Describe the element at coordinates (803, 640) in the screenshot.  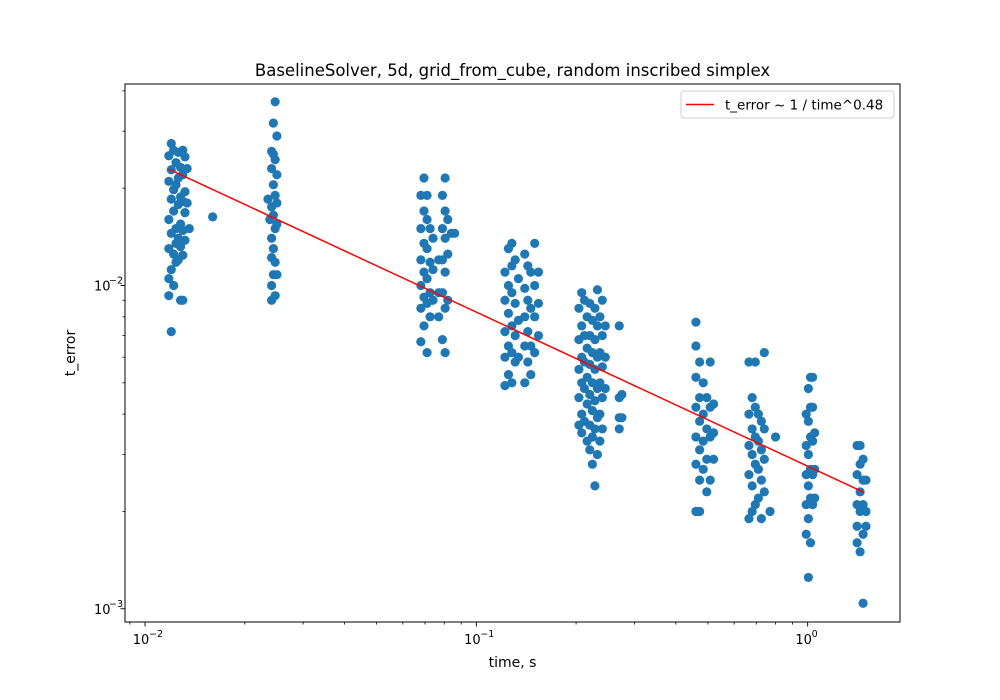
I see `x-tick-label-2: 10` at that location.